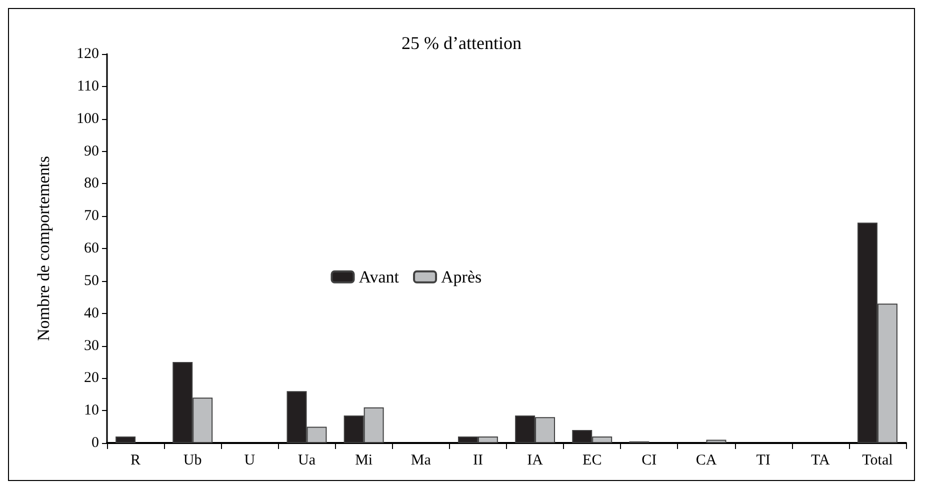 This screenshot has height=491, width=925. What do you see at coordinates (135, 460) in the screenshot?
I see `x-tick-label: R` at bounding box center [135, 460].